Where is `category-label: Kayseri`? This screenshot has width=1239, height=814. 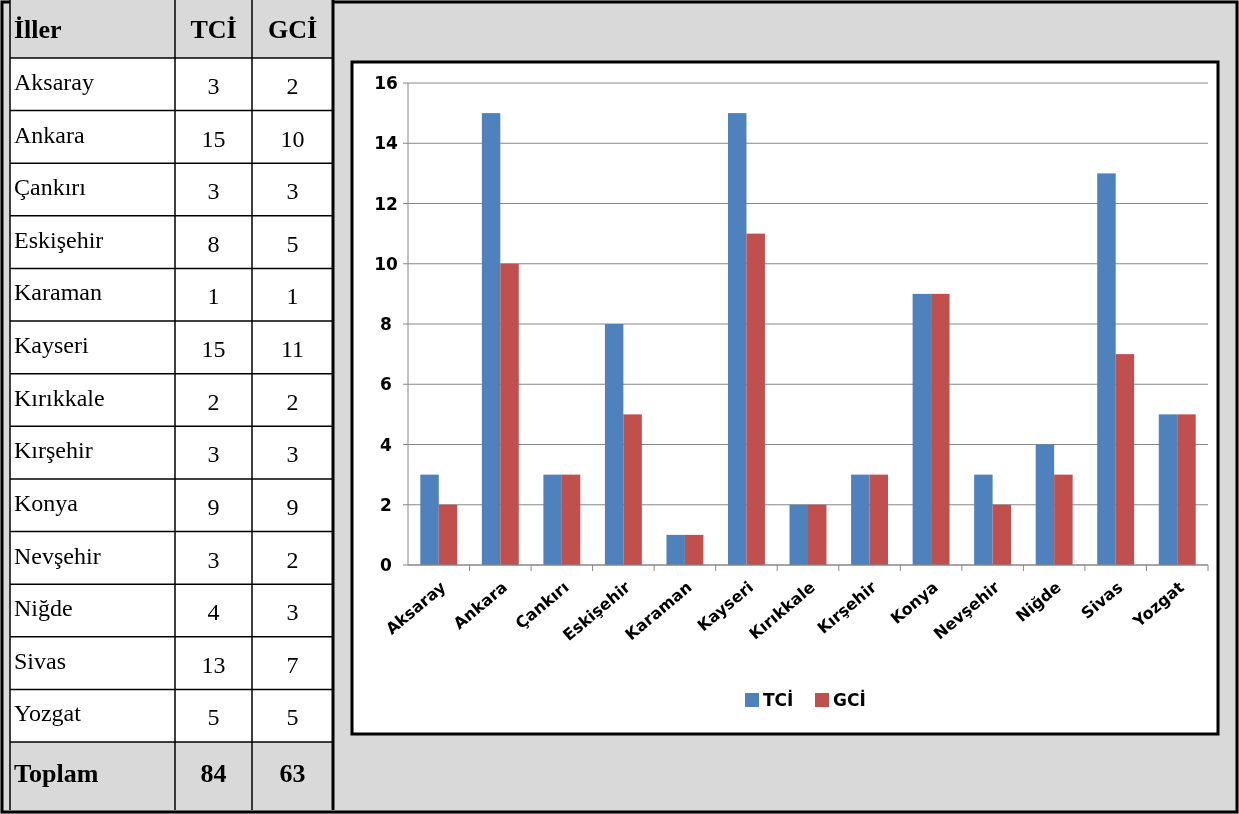
category-label: Kayseri is located at coordinates (51, 345).